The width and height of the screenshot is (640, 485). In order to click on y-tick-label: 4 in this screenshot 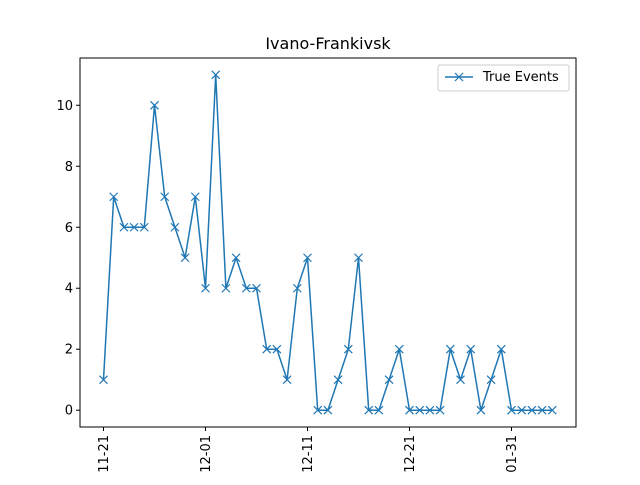, I will do `click(69, 289)`.